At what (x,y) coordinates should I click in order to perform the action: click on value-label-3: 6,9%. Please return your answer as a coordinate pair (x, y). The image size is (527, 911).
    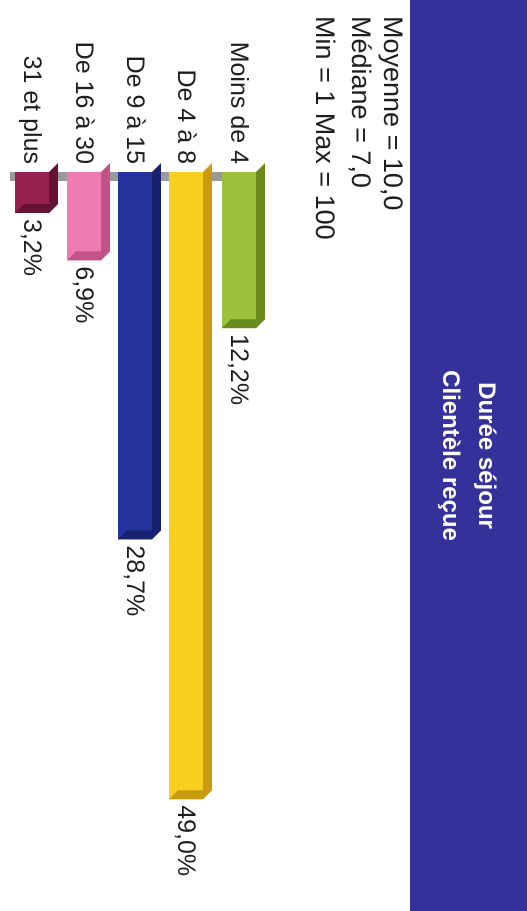
    Looking at the image, I should click on (84, 294).